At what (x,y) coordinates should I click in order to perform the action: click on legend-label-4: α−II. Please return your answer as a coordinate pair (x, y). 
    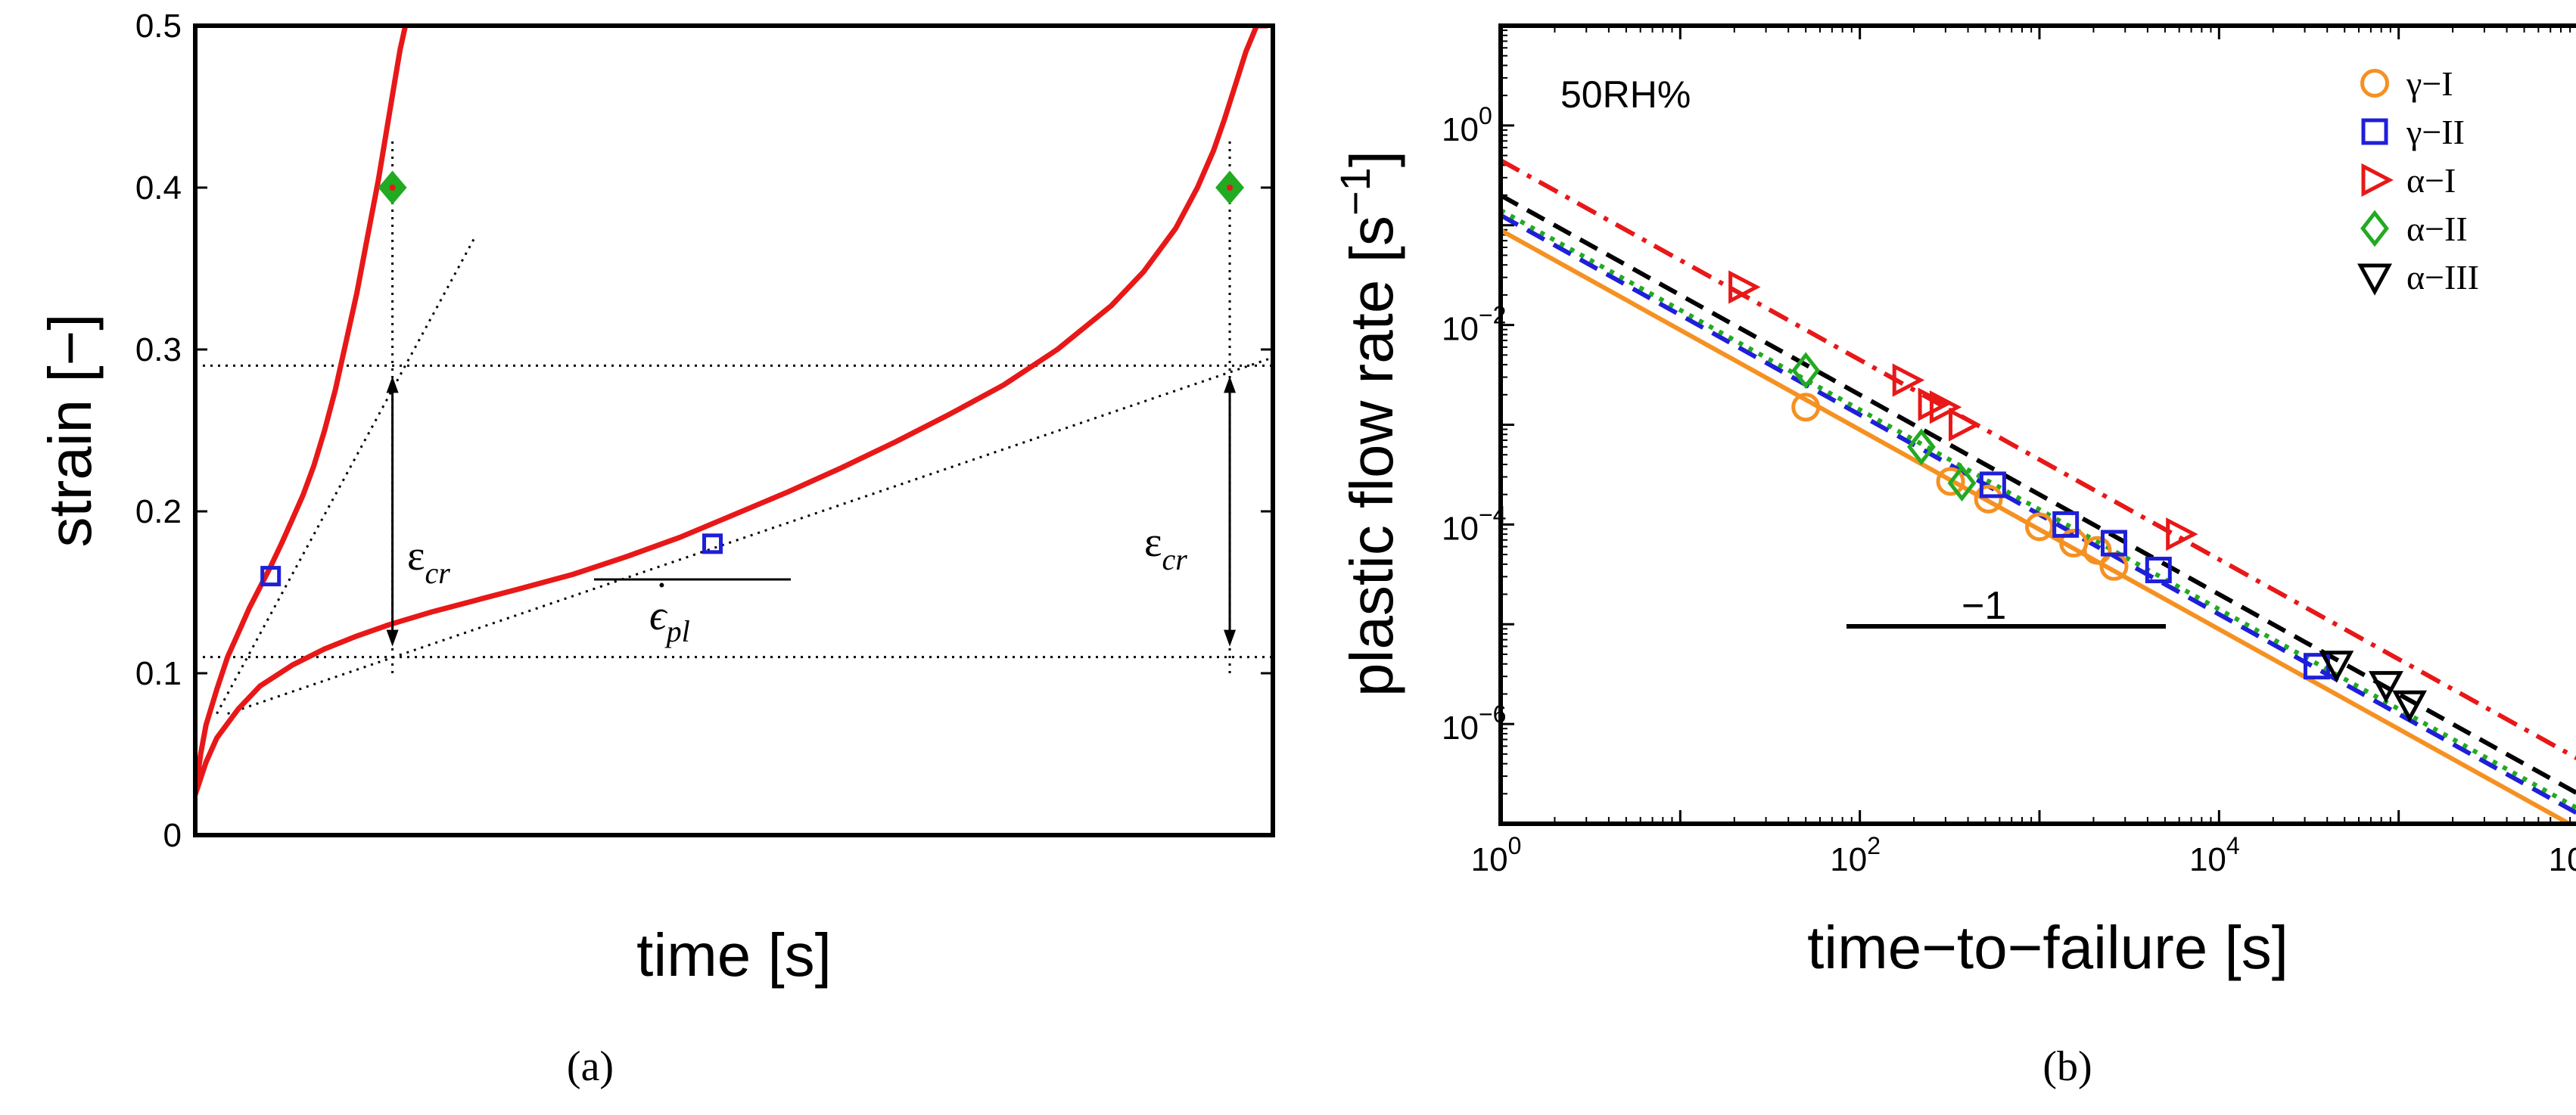
    Looking at the image, I should click on (2437, 229).